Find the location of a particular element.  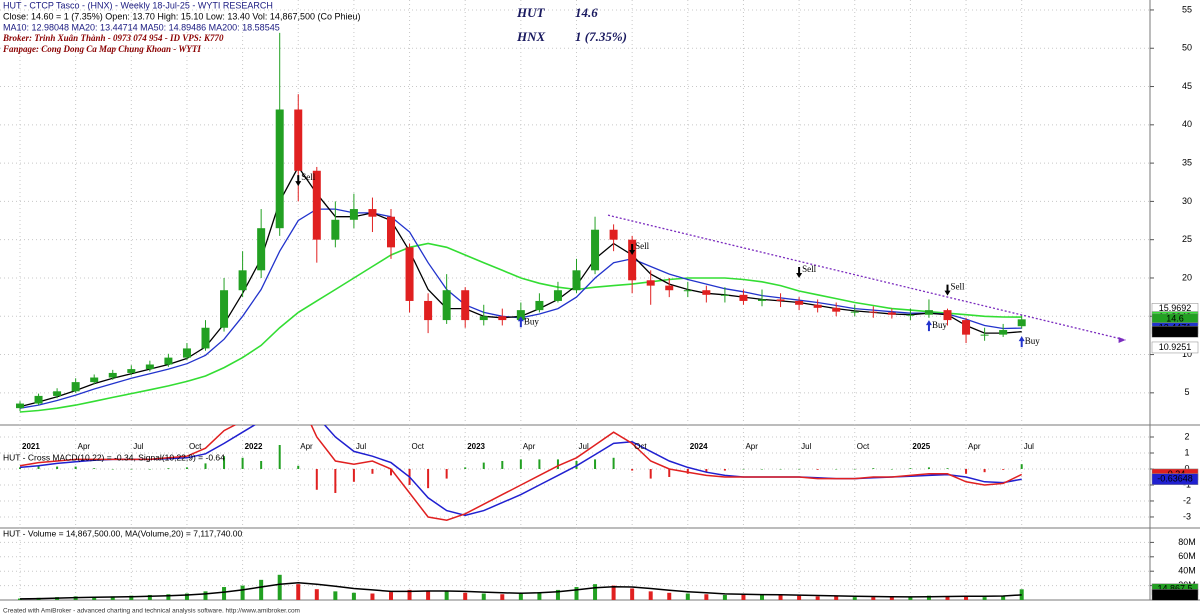

x-tick-label: 2024 is located at coordinates (699, 446).